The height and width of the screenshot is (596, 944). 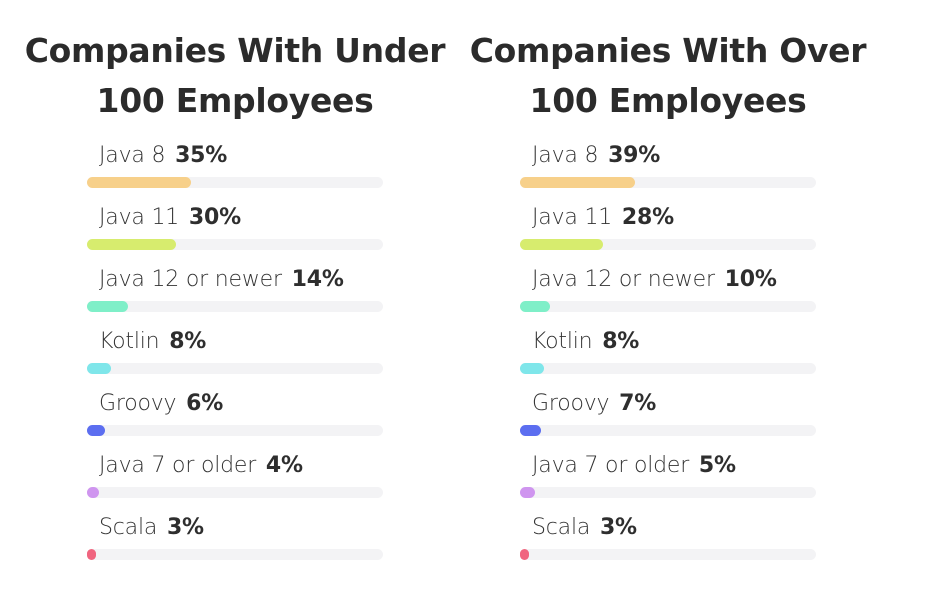 What do you see at coordinates (668, 50) in the screenshot?
I see `chart-title-line: Companies With Over` at bounding box center [668, 50].